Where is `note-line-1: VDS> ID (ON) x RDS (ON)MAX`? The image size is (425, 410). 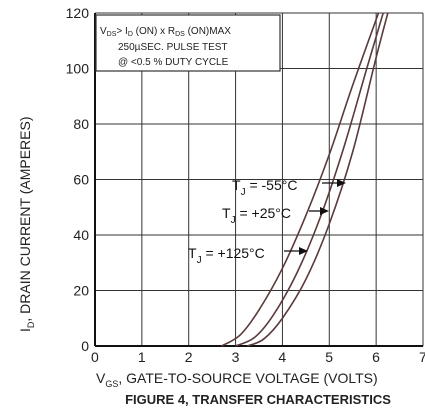 note-line-1: VDS> ID (ON) x RDS (ON)MAX is located at coordinates (165, 32).